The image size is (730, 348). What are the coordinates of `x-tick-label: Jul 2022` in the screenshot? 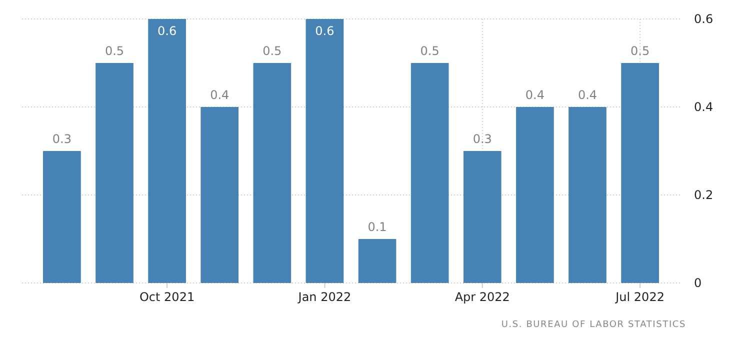 It's located at (639, 297).